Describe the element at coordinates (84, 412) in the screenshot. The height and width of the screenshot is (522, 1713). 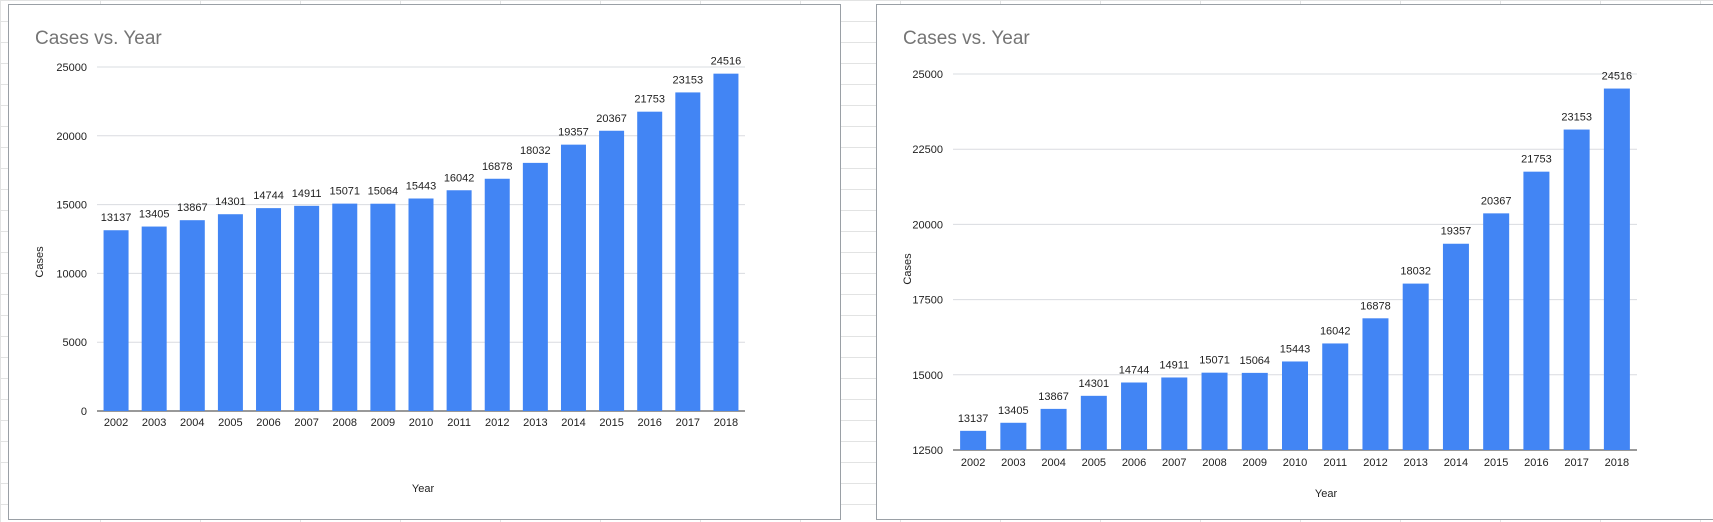
I see `y-tick-label: 0` at that location.